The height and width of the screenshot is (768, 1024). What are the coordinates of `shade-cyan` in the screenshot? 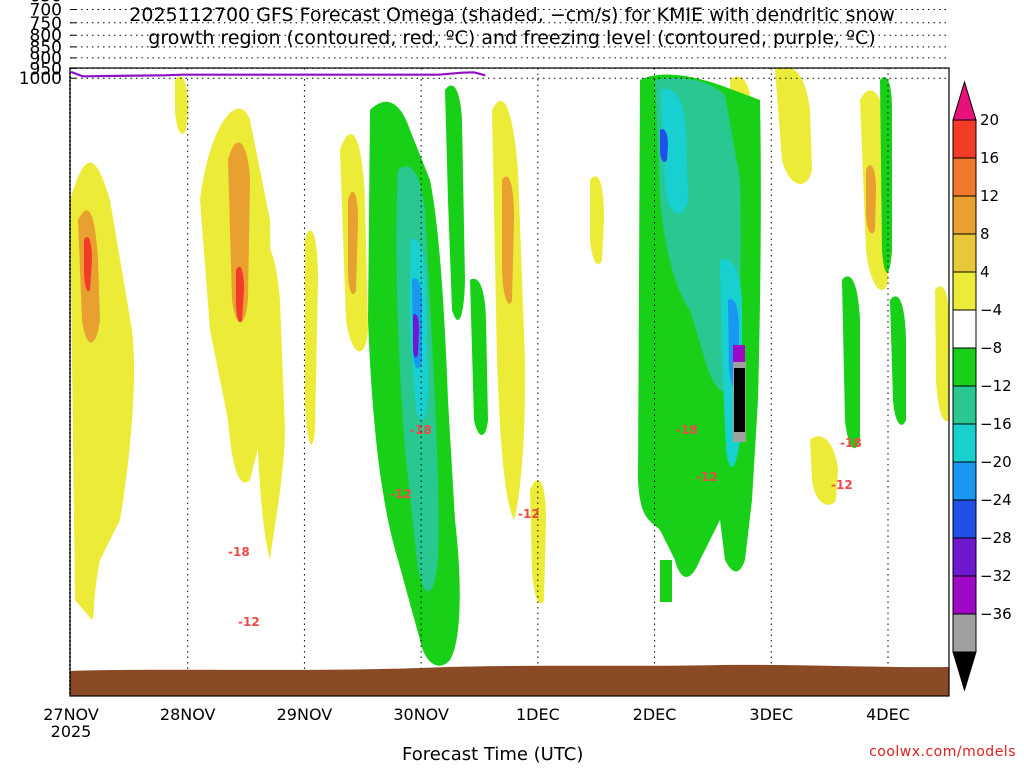 It's located at (674, 151).